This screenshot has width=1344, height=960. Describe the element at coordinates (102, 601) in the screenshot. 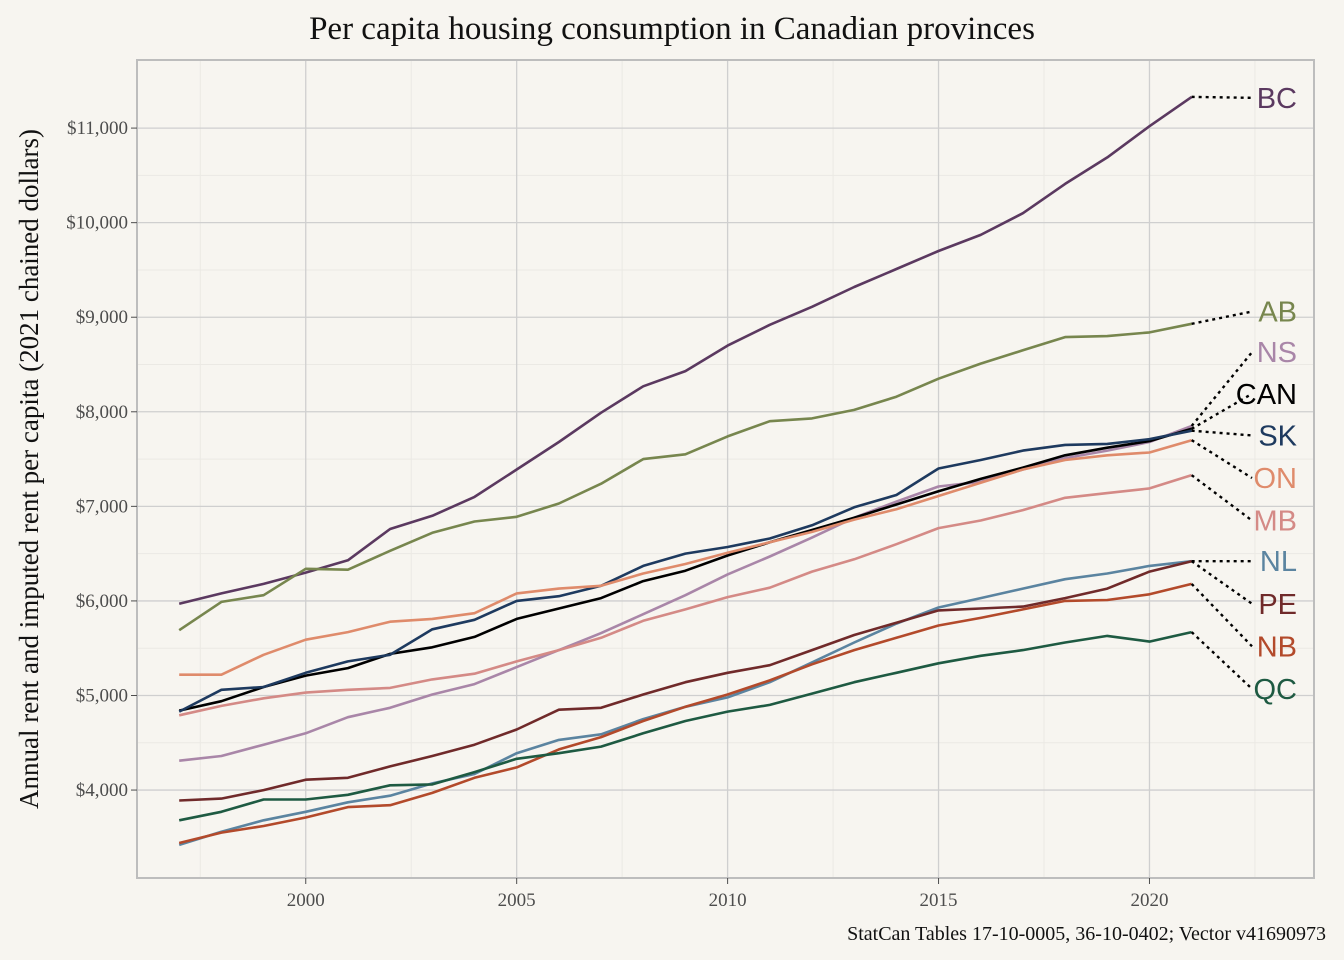

I see `y-tick-label: $6,000` at that location.